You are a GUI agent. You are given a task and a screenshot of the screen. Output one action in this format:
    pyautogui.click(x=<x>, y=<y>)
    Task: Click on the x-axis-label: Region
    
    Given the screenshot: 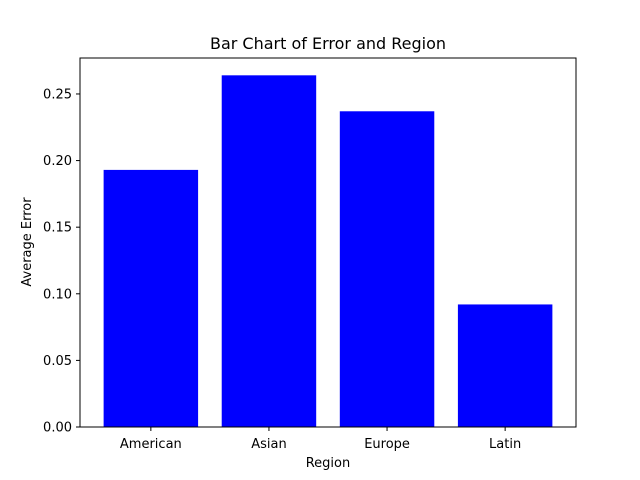 What is the action you would take?
    pyautogui.click(x=328, y=463)
    